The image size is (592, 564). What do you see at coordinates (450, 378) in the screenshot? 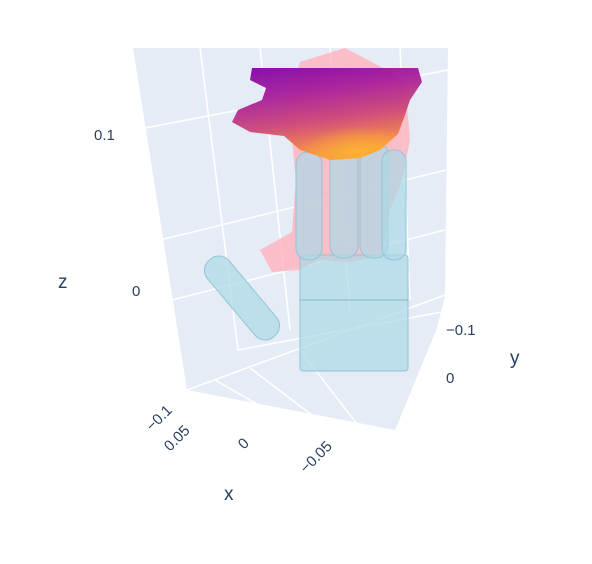
I see `y-tick: 0` at bounding box center [450, 378].